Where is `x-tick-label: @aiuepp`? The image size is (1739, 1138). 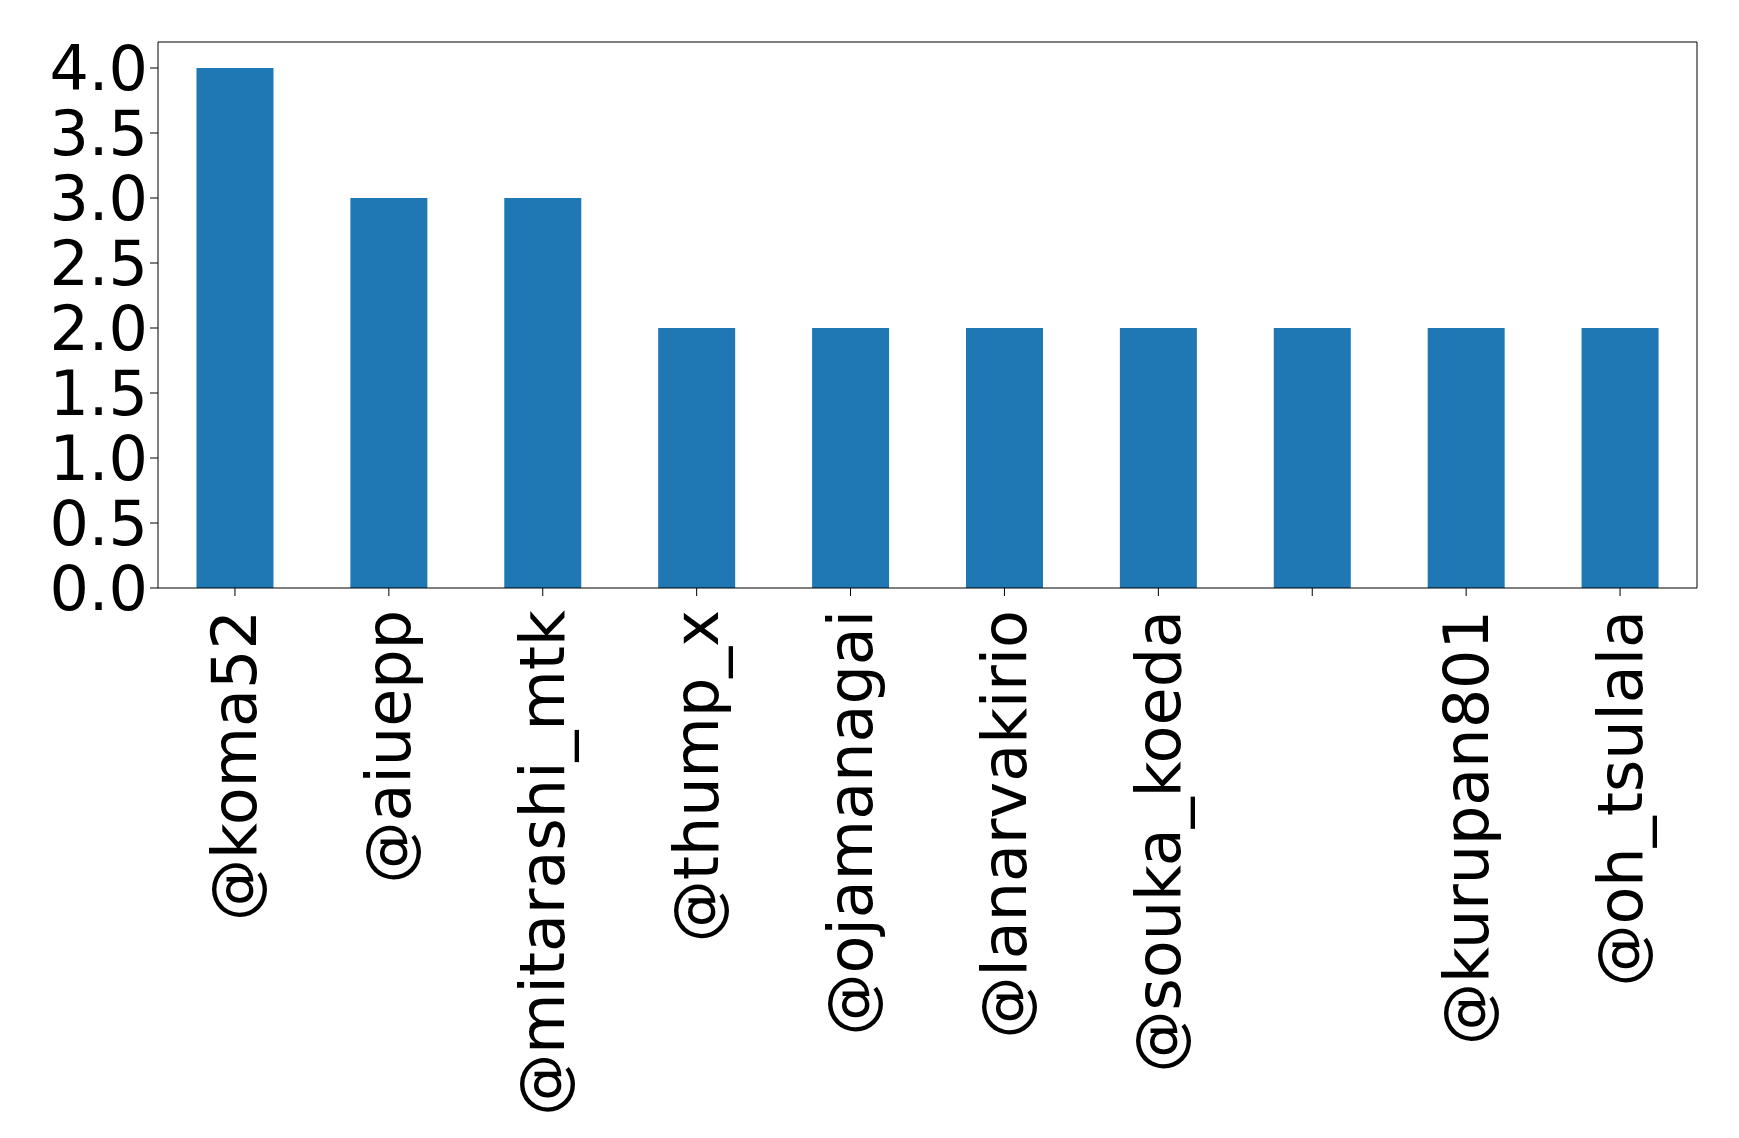 x-tick-label: @aiuepp is located at coordinates (389, 747).